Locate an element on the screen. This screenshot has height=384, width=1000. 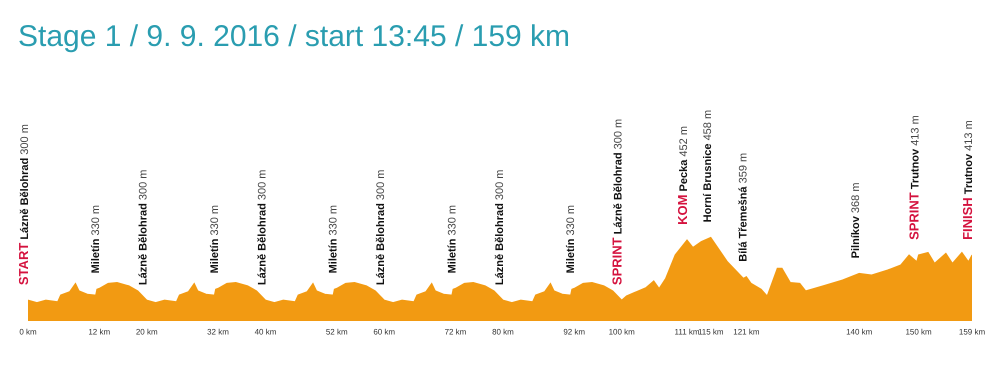
chart-title: Stage 1 / 9. 9. 2016 / start 13:45 / 159 km is located at coordinates (294, 37).